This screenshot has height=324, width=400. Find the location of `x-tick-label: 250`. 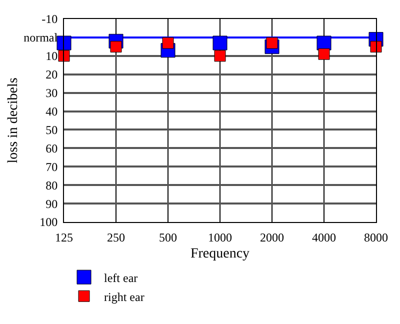

x-tick-label: 250 is located at coordinates (116, 237).